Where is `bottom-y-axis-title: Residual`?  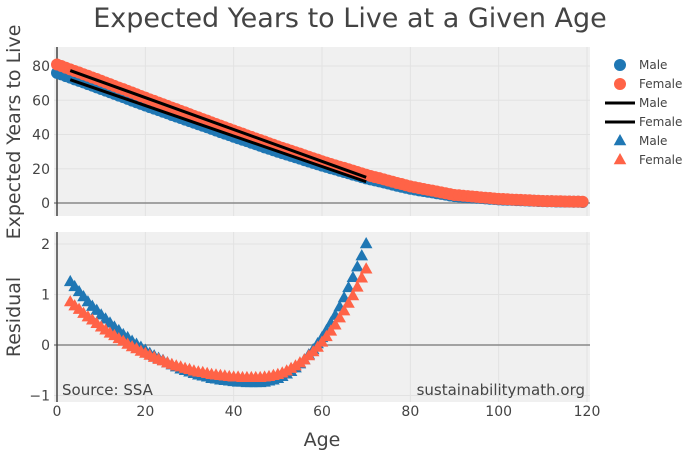
bottom-y-axis-title: Residual is located at coordinates (14, 317).